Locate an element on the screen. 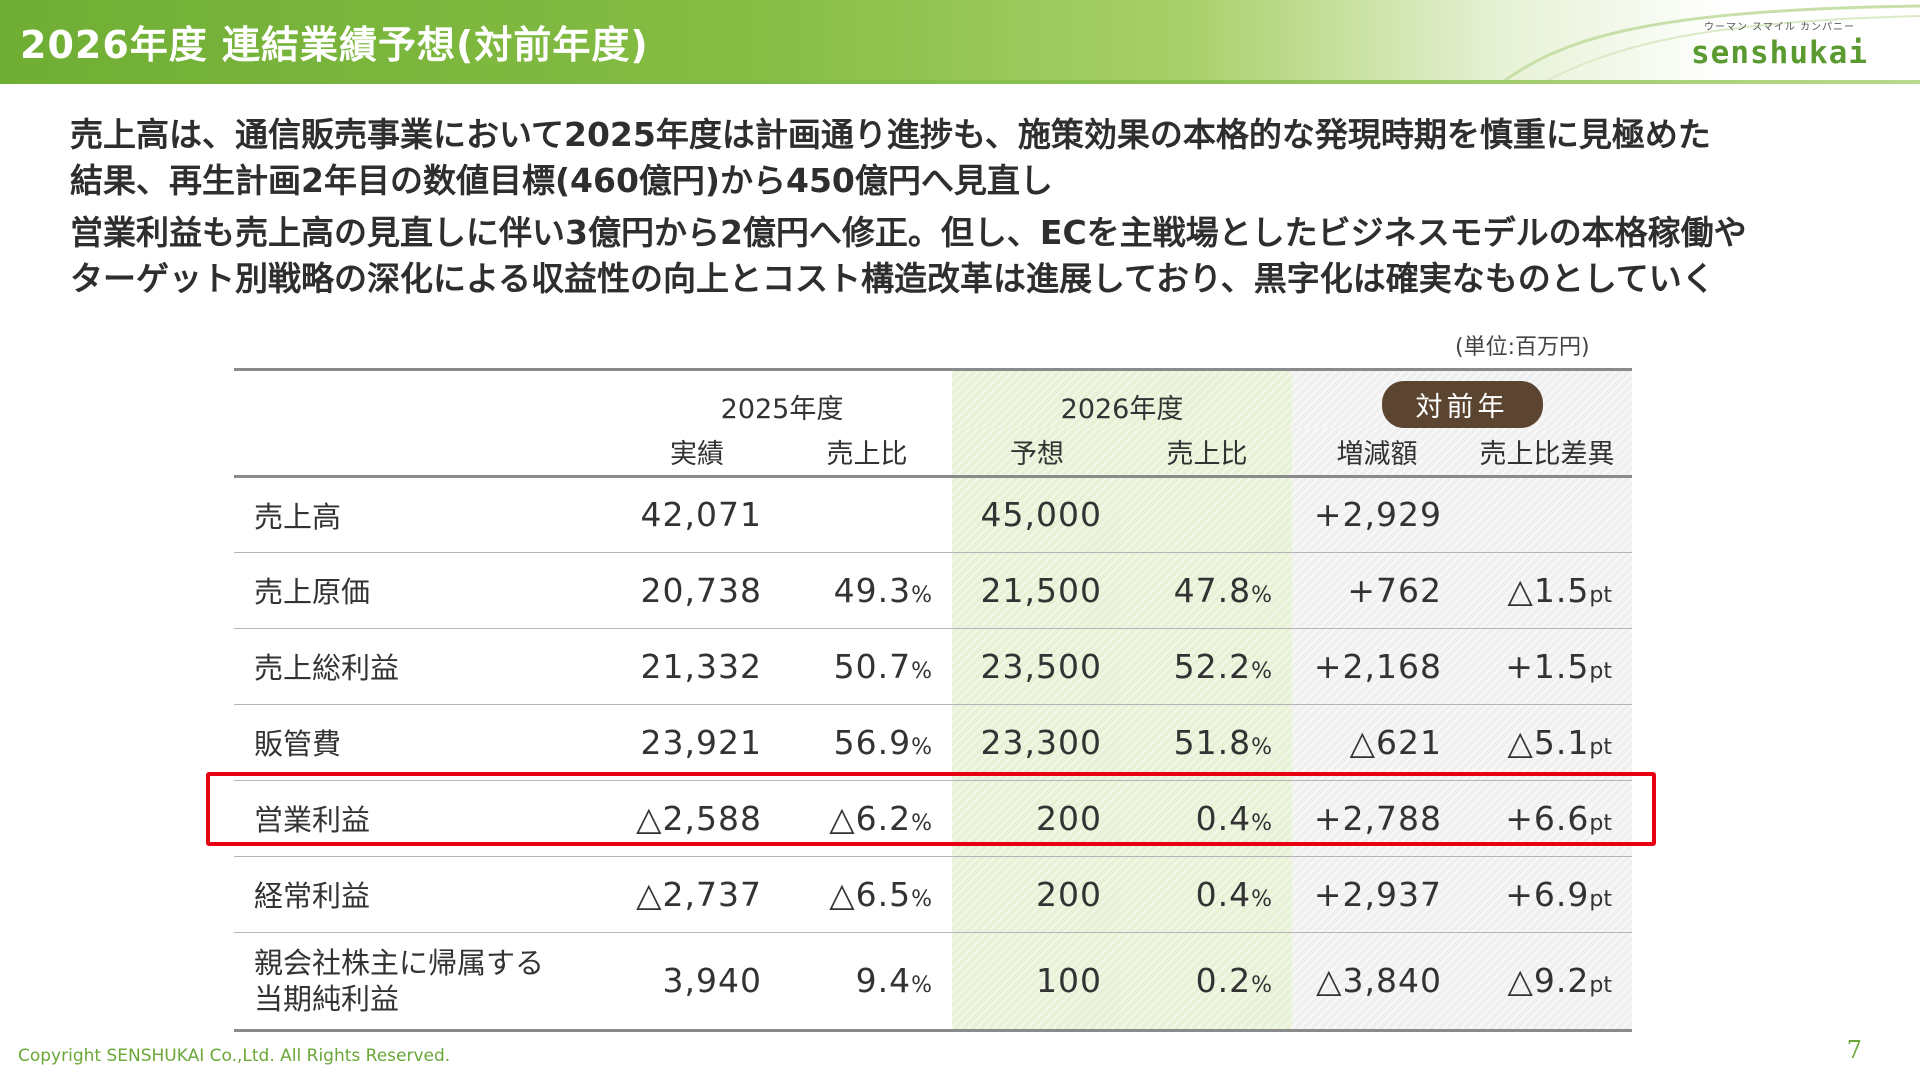  header-bar: 2026年度 連結業績予想(対前年度) is located at coordinates (960, 40).